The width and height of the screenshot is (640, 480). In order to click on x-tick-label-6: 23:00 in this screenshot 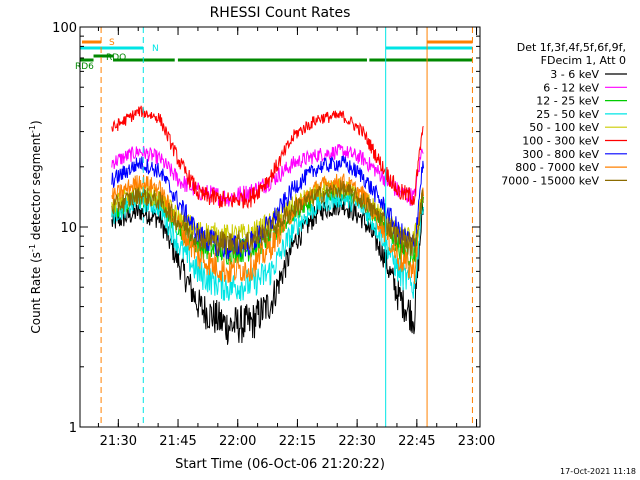, I will do `click(476, 441)`.